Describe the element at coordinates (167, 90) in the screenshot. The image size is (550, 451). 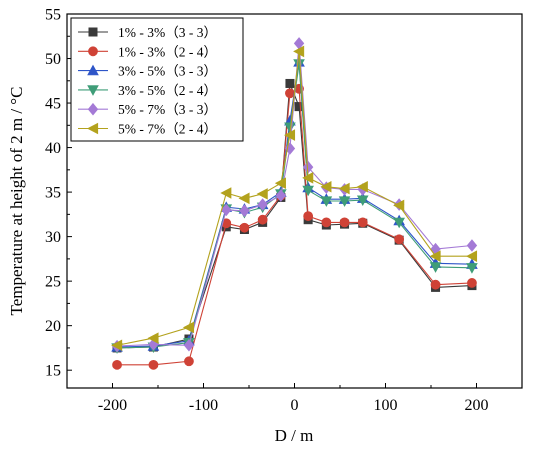
I see `legend-label: 3% - 5%（2 - 4）` at that location.